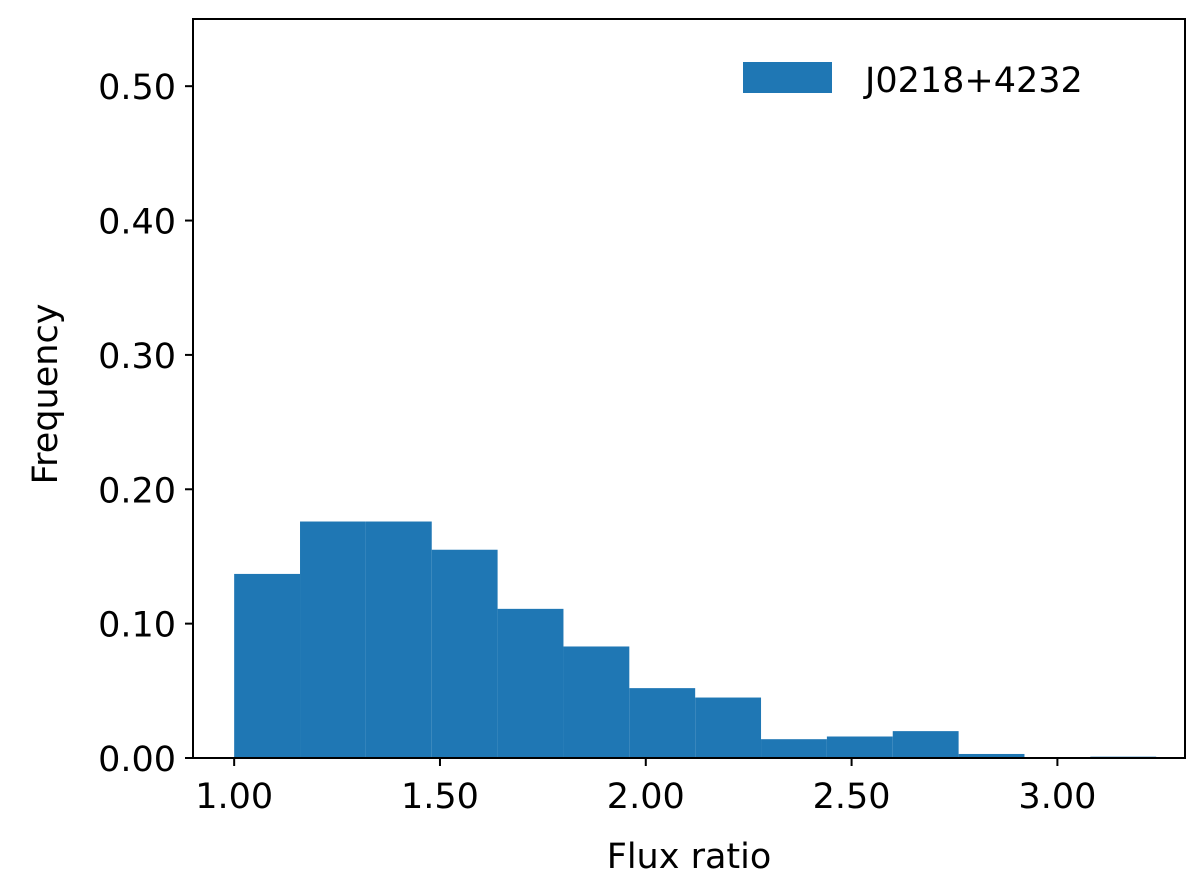 The height and width of the screenshot is (895, 1204). I want to click on y-tick-label: 0.50, so click(137, 88).